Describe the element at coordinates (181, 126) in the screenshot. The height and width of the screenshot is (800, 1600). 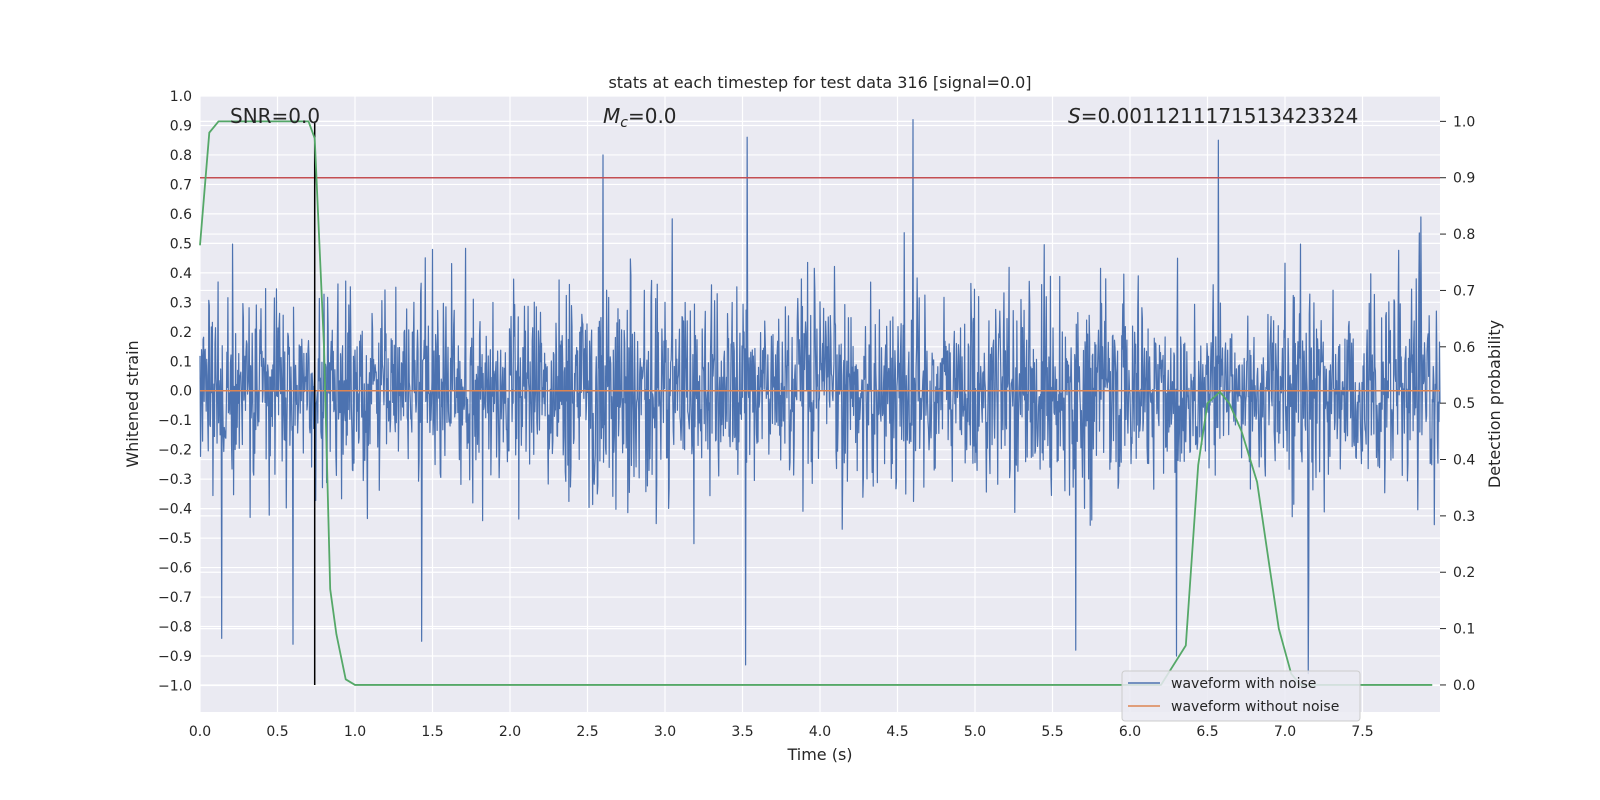
I see `y-left-tick-label: 0.9` at that location.